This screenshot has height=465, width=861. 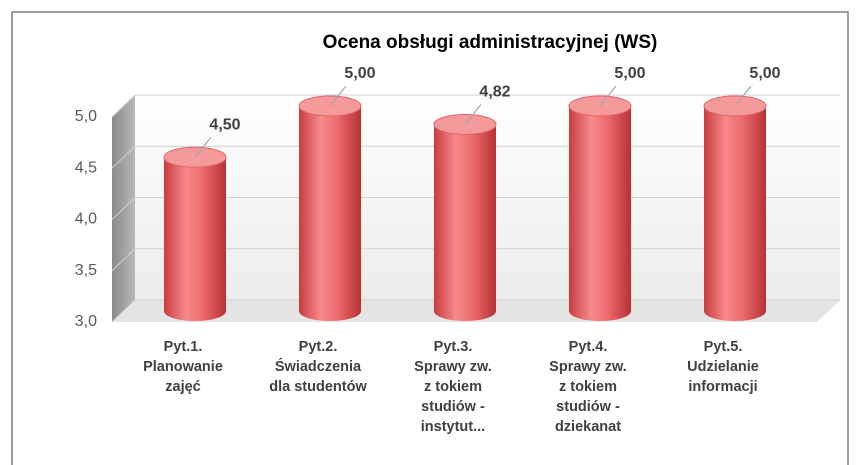 What do you see at coordinates (318, 347) in the screenshot?
I see `x-tick-label: Pyt.2.` at bounding box center [318, 347].